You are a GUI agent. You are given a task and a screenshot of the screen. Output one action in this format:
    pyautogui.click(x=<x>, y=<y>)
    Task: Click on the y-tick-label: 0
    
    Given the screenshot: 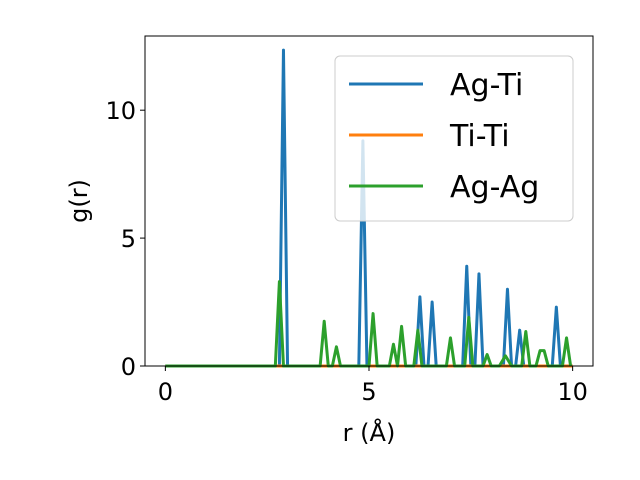 What is the action you would take?
    pyautogui.click(x=128, y=367)
    